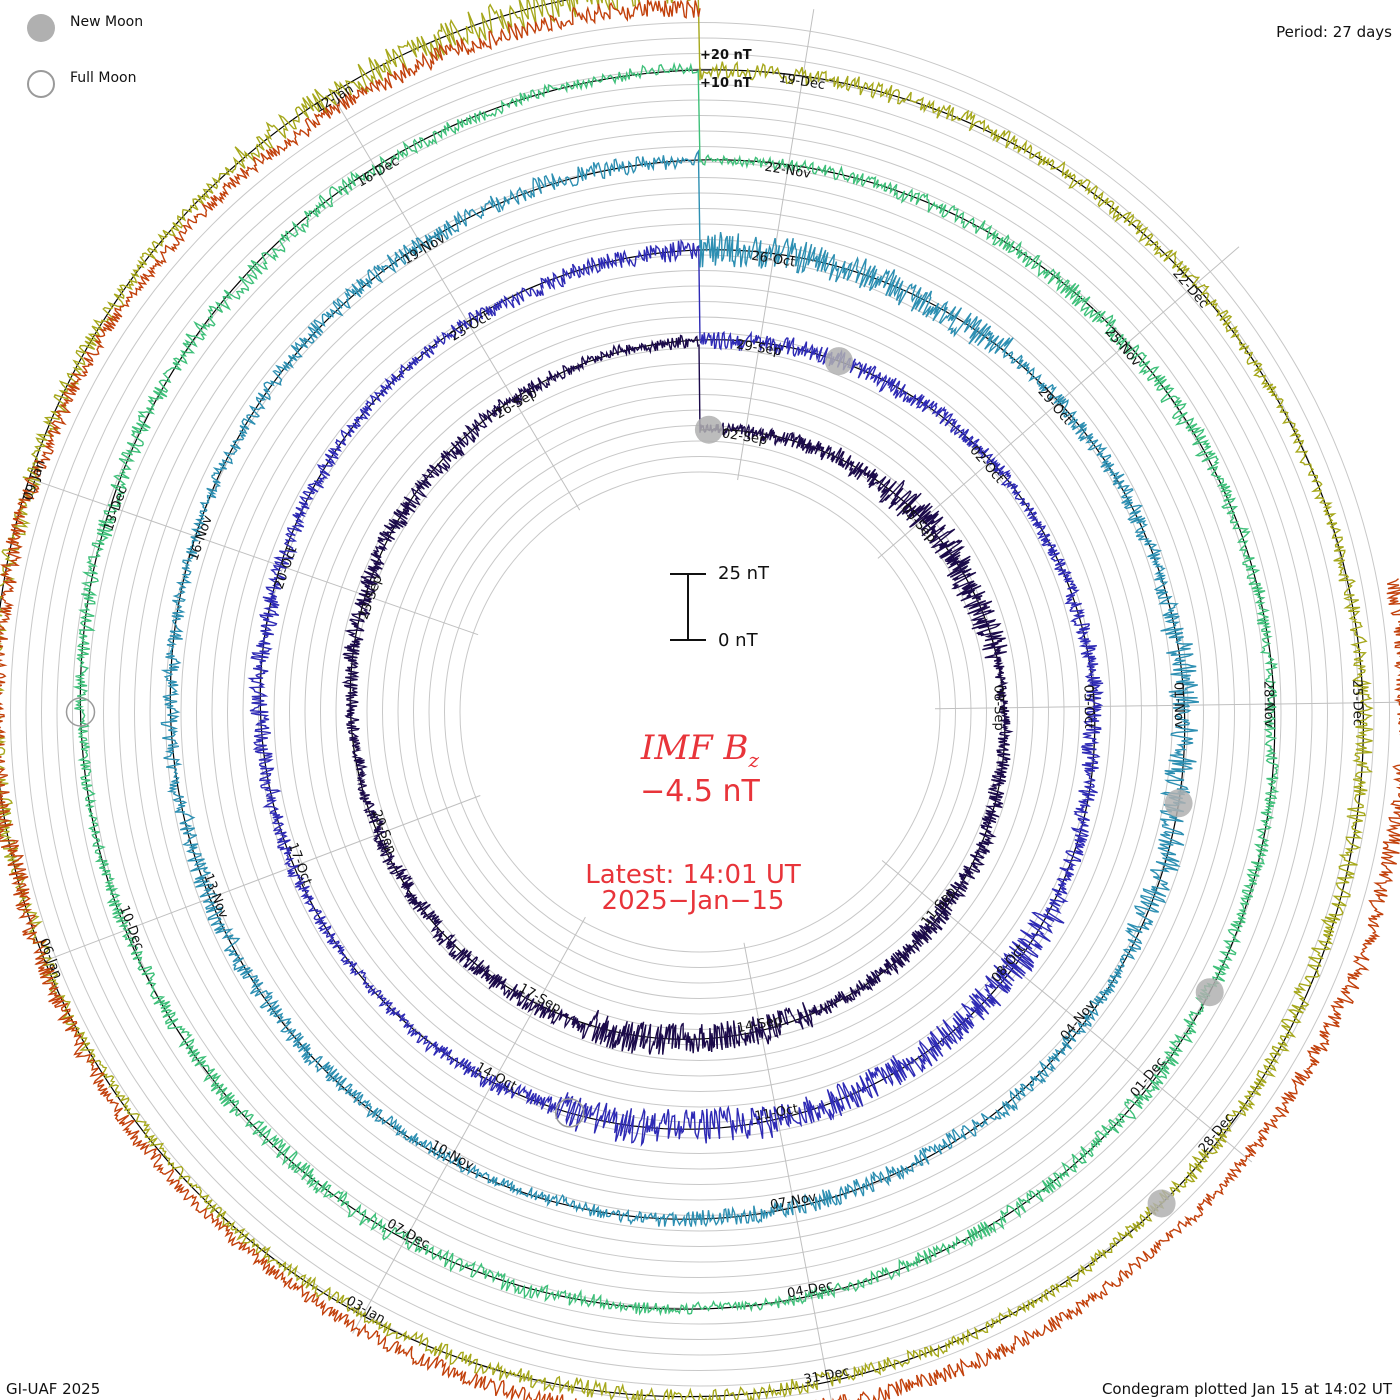 The height and width of the screenshot is (1400, 1400). I want to click on date-label: 08-Sep, so click(998, 708).